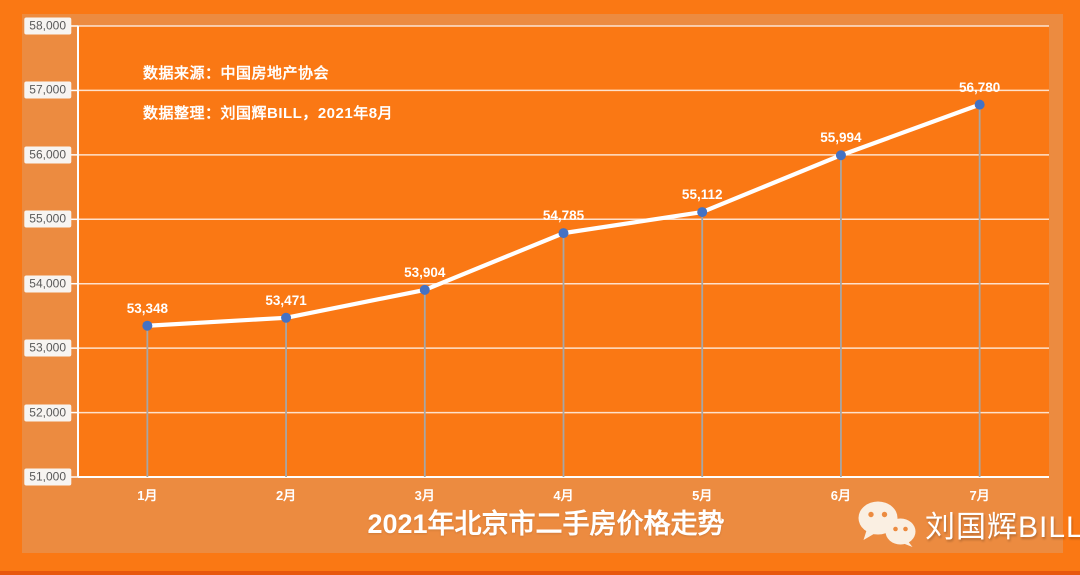 This screenshot has height=575, width=1080. I want to click on y-tick-label: 51,000, so click(47, 477).